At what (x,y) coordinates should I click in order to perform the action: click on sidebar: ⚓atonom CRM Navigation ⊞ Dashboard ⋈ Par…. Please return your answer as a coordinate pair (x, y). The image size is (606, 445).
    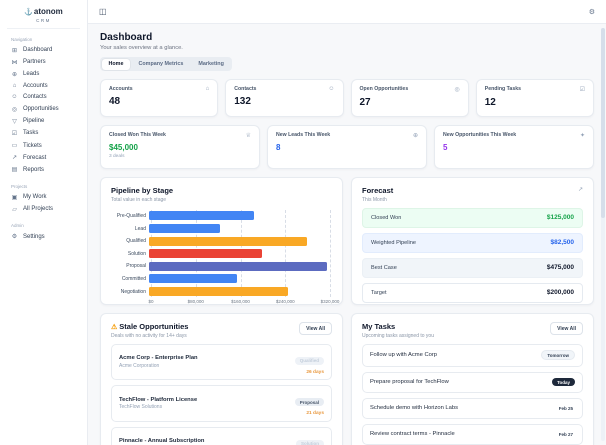
    Looking at the image, I should click on (44, 222).